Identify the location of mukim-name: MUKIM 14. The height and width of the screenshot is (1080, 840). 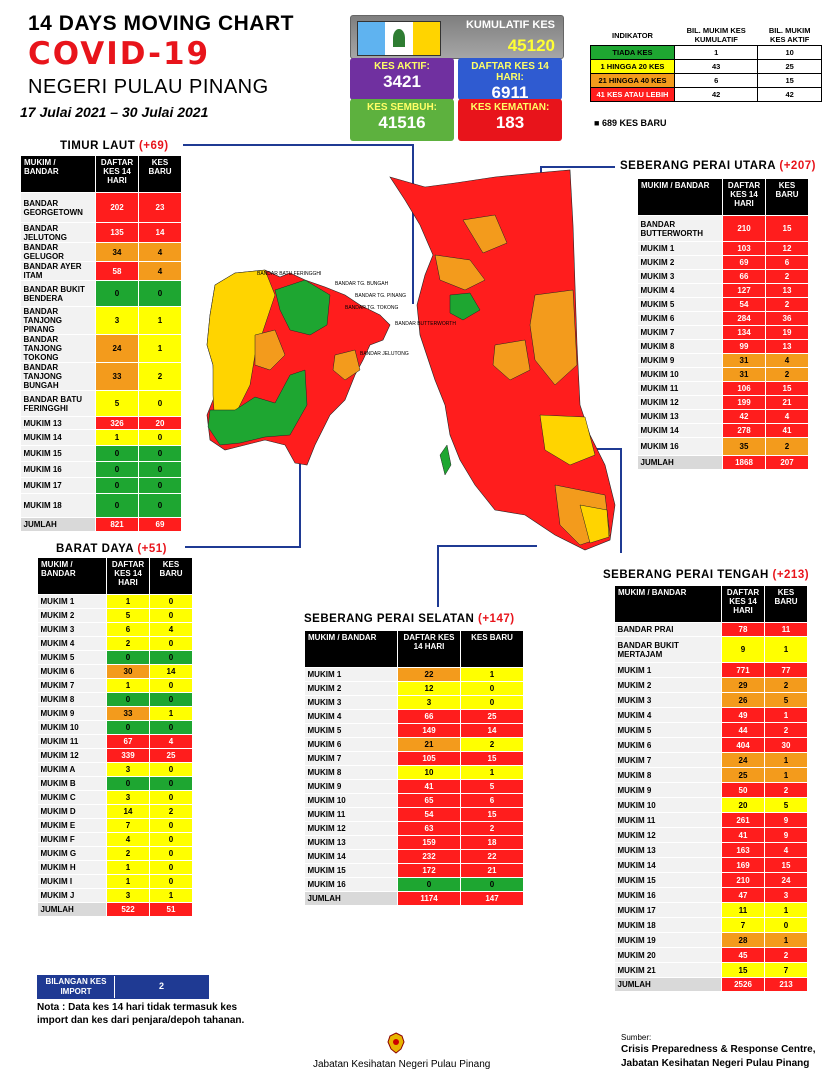
(58, 437).